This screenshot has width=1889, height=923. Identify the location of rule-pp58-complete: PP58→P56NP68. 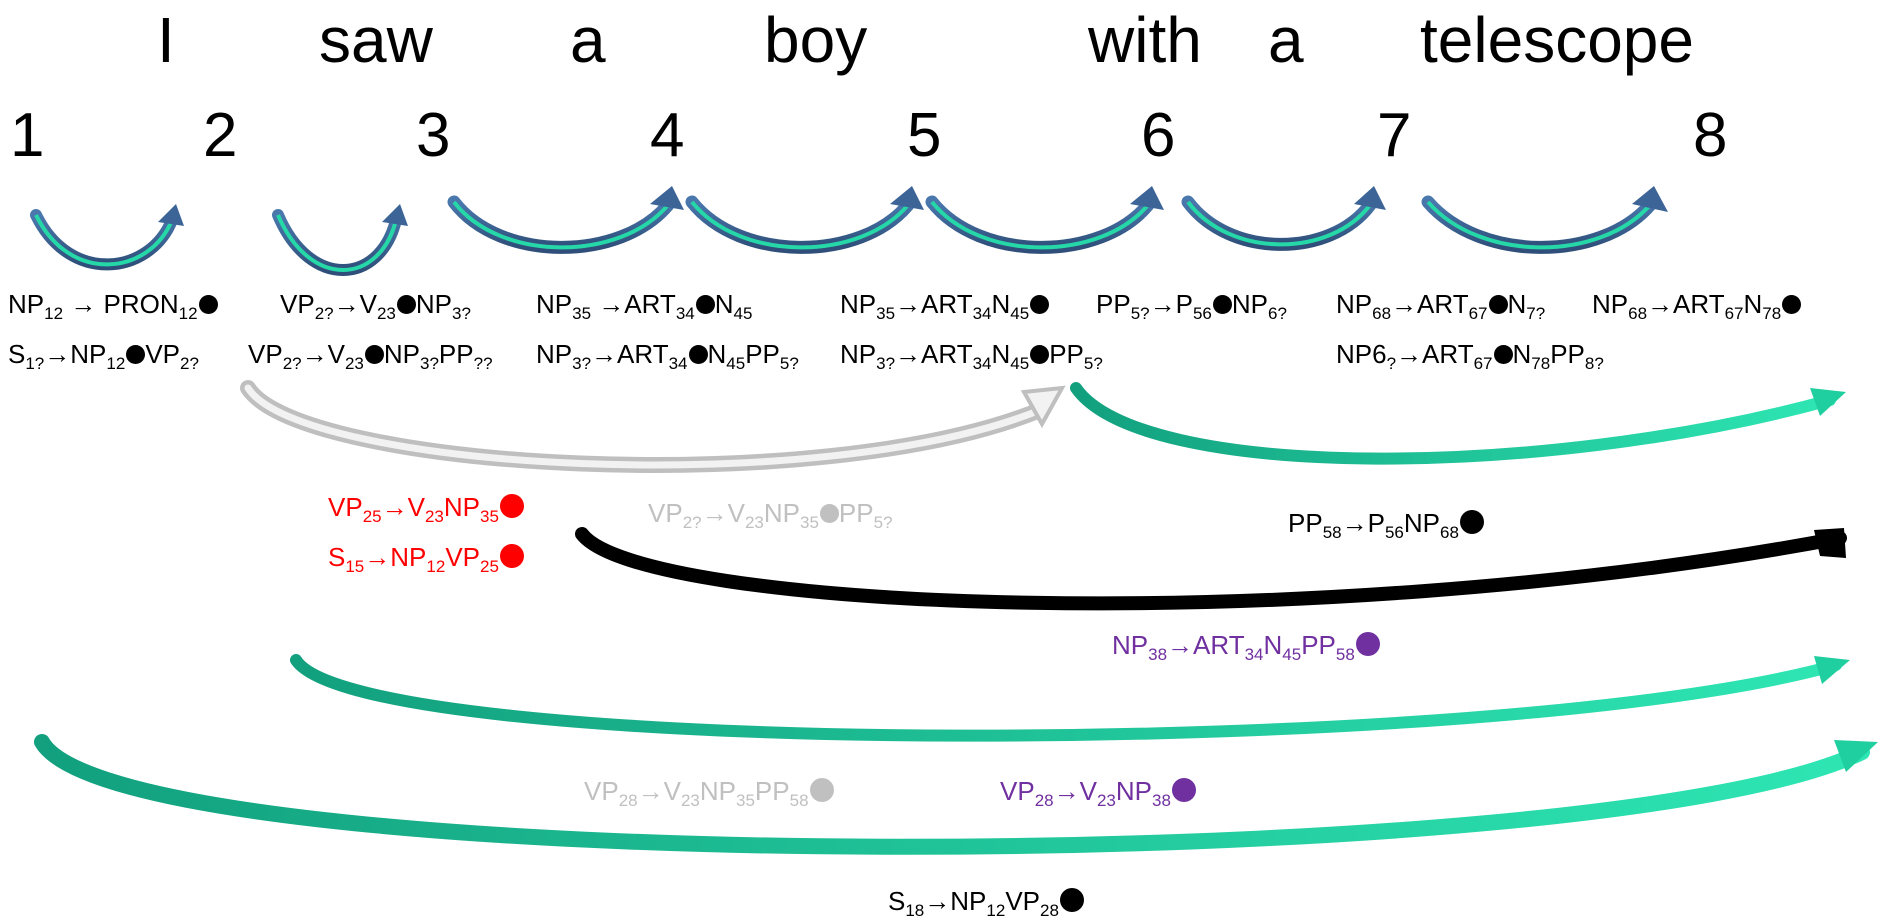
(1386, 525).